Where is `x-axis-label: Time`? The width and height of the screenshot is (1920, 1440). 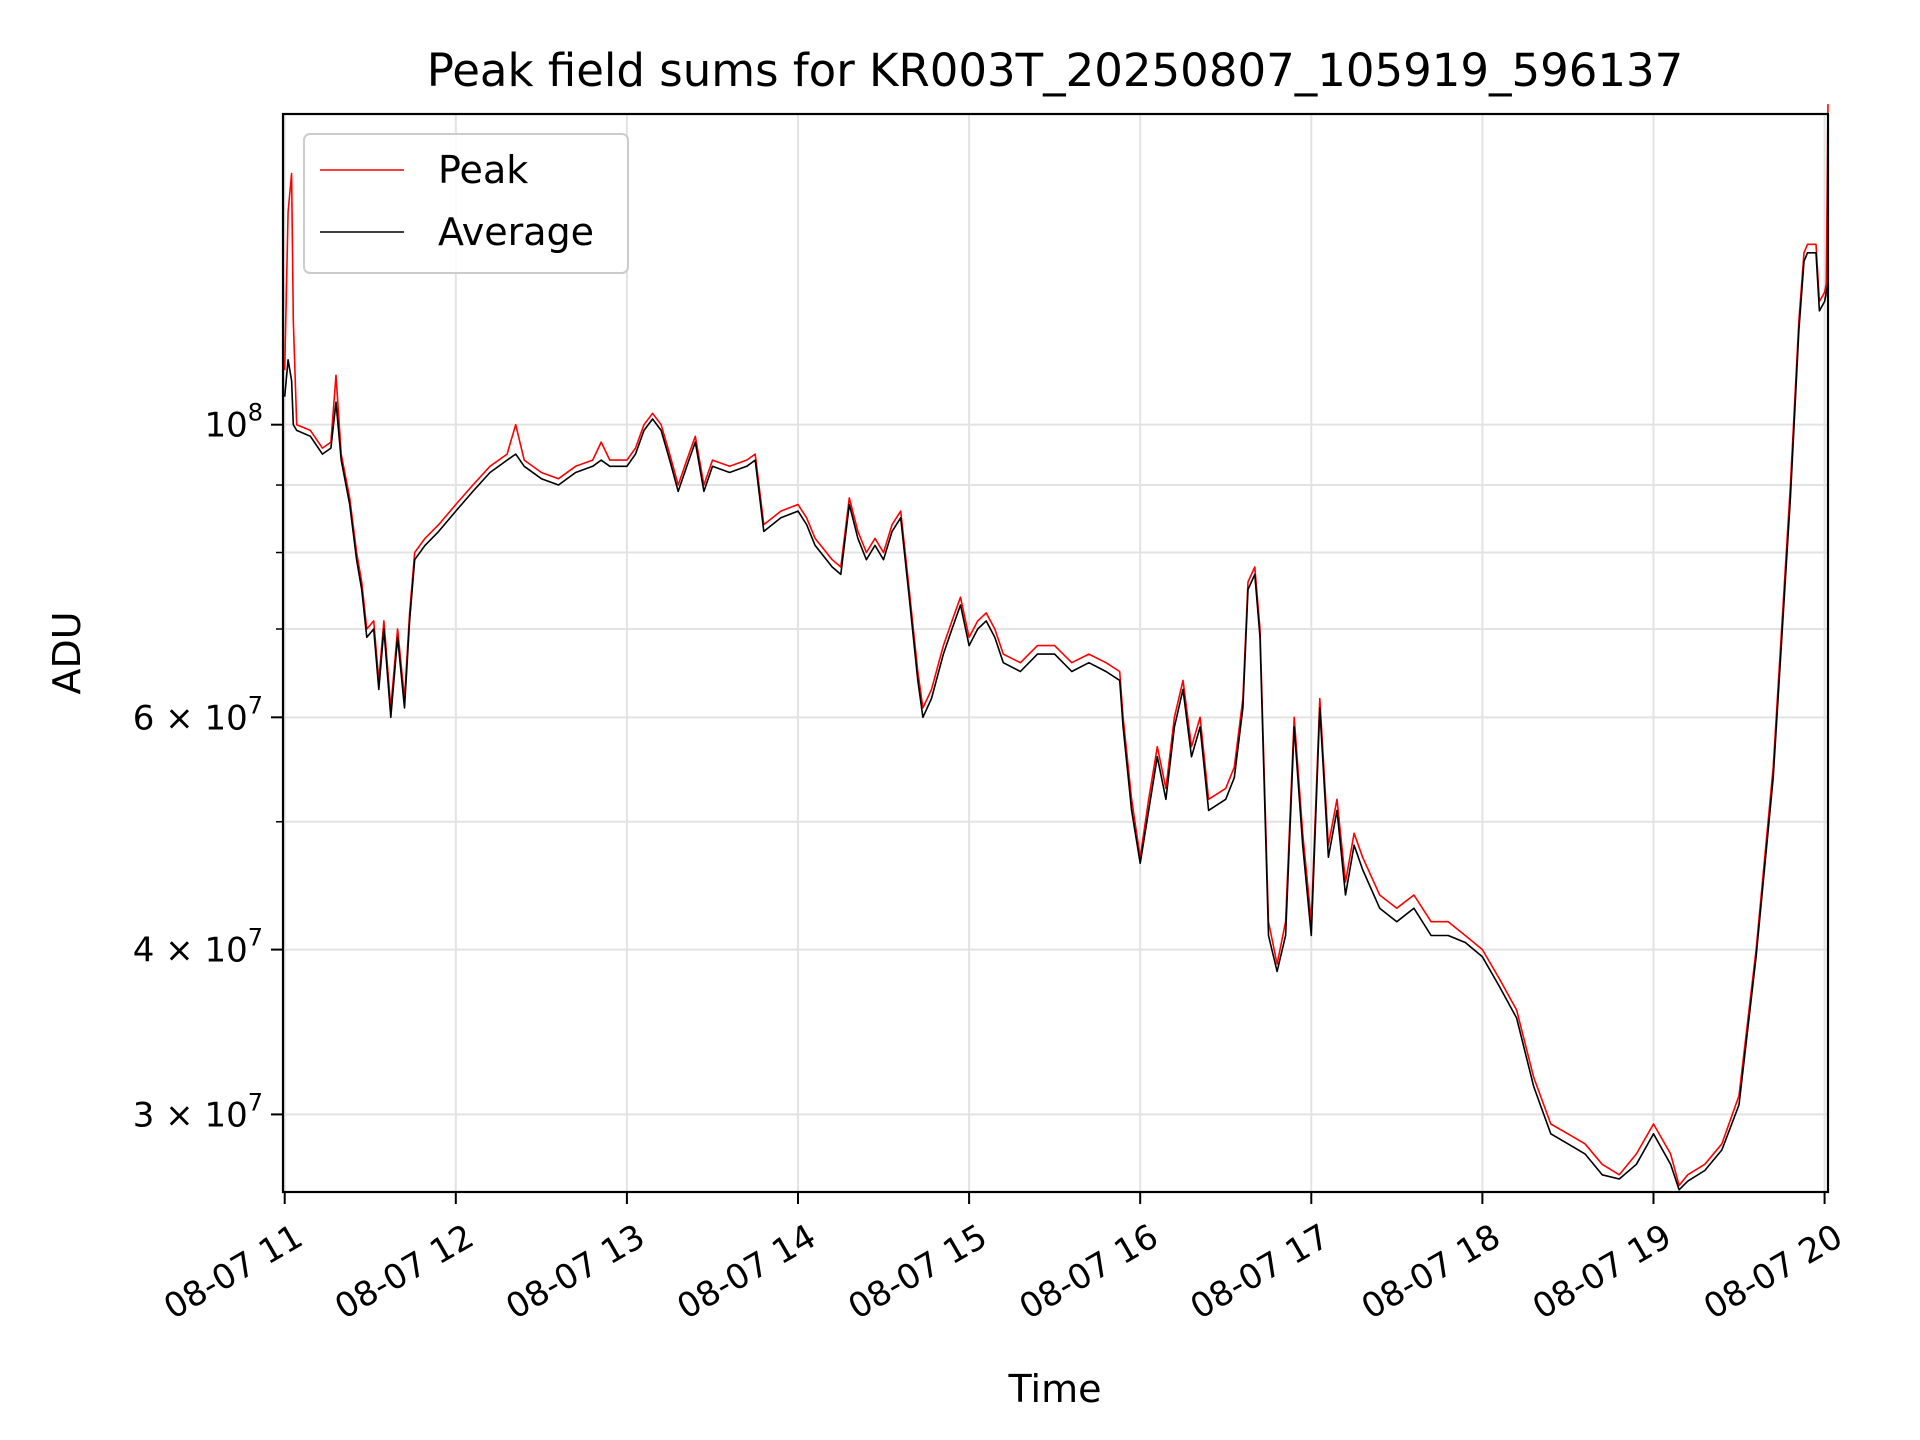
x-axis-label: Time is located at coordinates (1055, 1389).